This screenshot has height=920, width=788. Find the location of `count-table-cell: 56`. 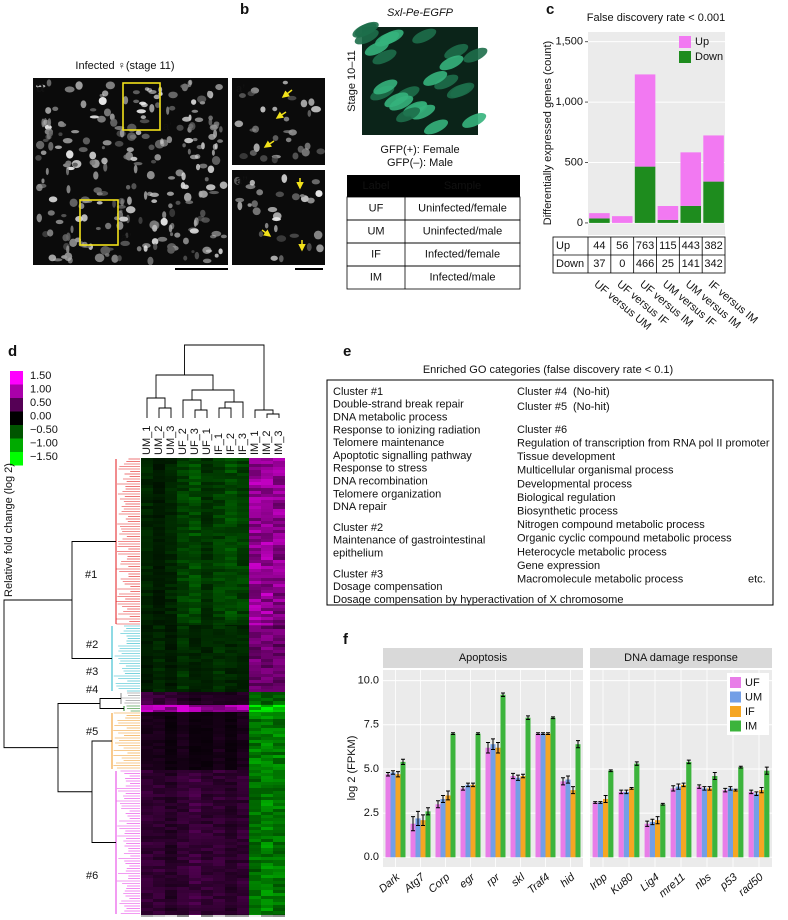

count-table-cell: 56 is located at coordinates (622, 246).